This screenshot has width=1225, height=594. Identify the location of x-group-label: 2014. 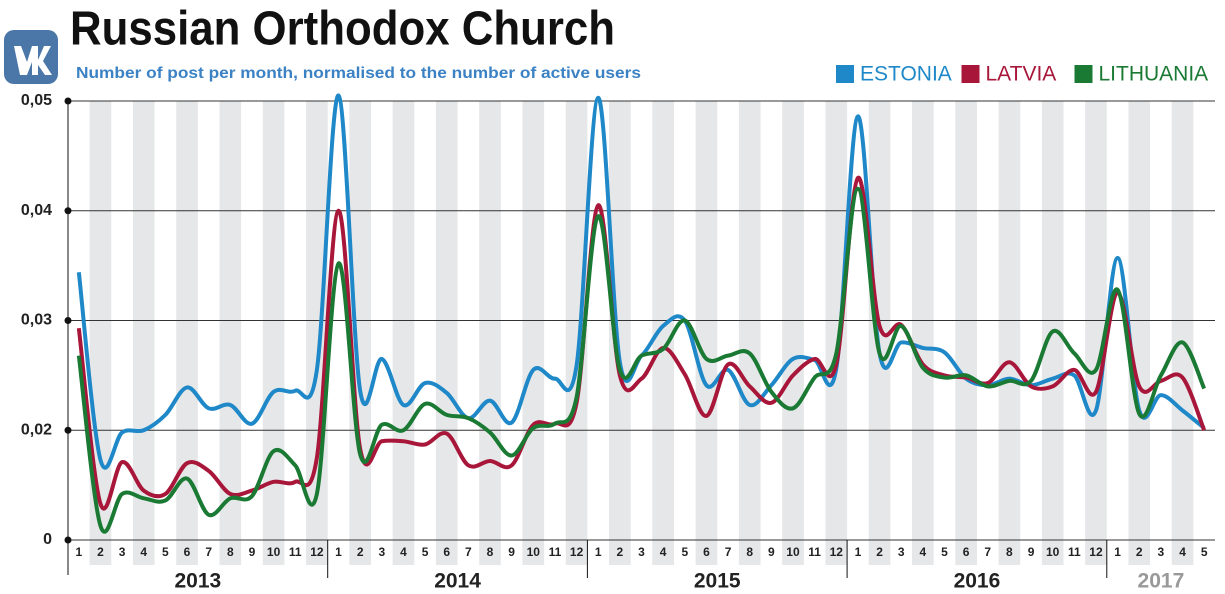
(457, 581).